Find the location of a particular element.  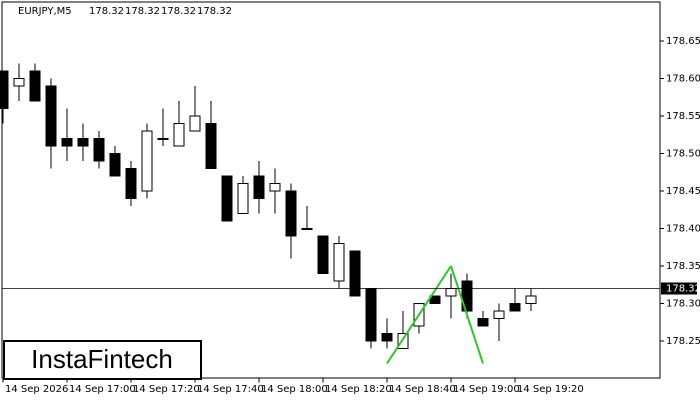

x-tick-label: 14 Sep 17:00 is located at coordinates (102, 389).